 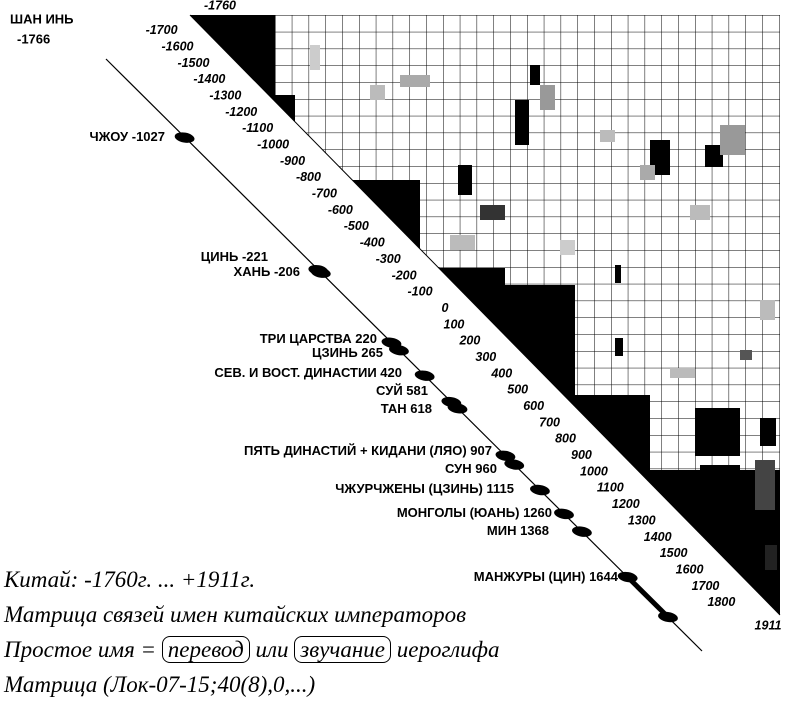 I want to click on dynasty-name: ТРИ ЦАРСТВА, so click(x=306, y=338).